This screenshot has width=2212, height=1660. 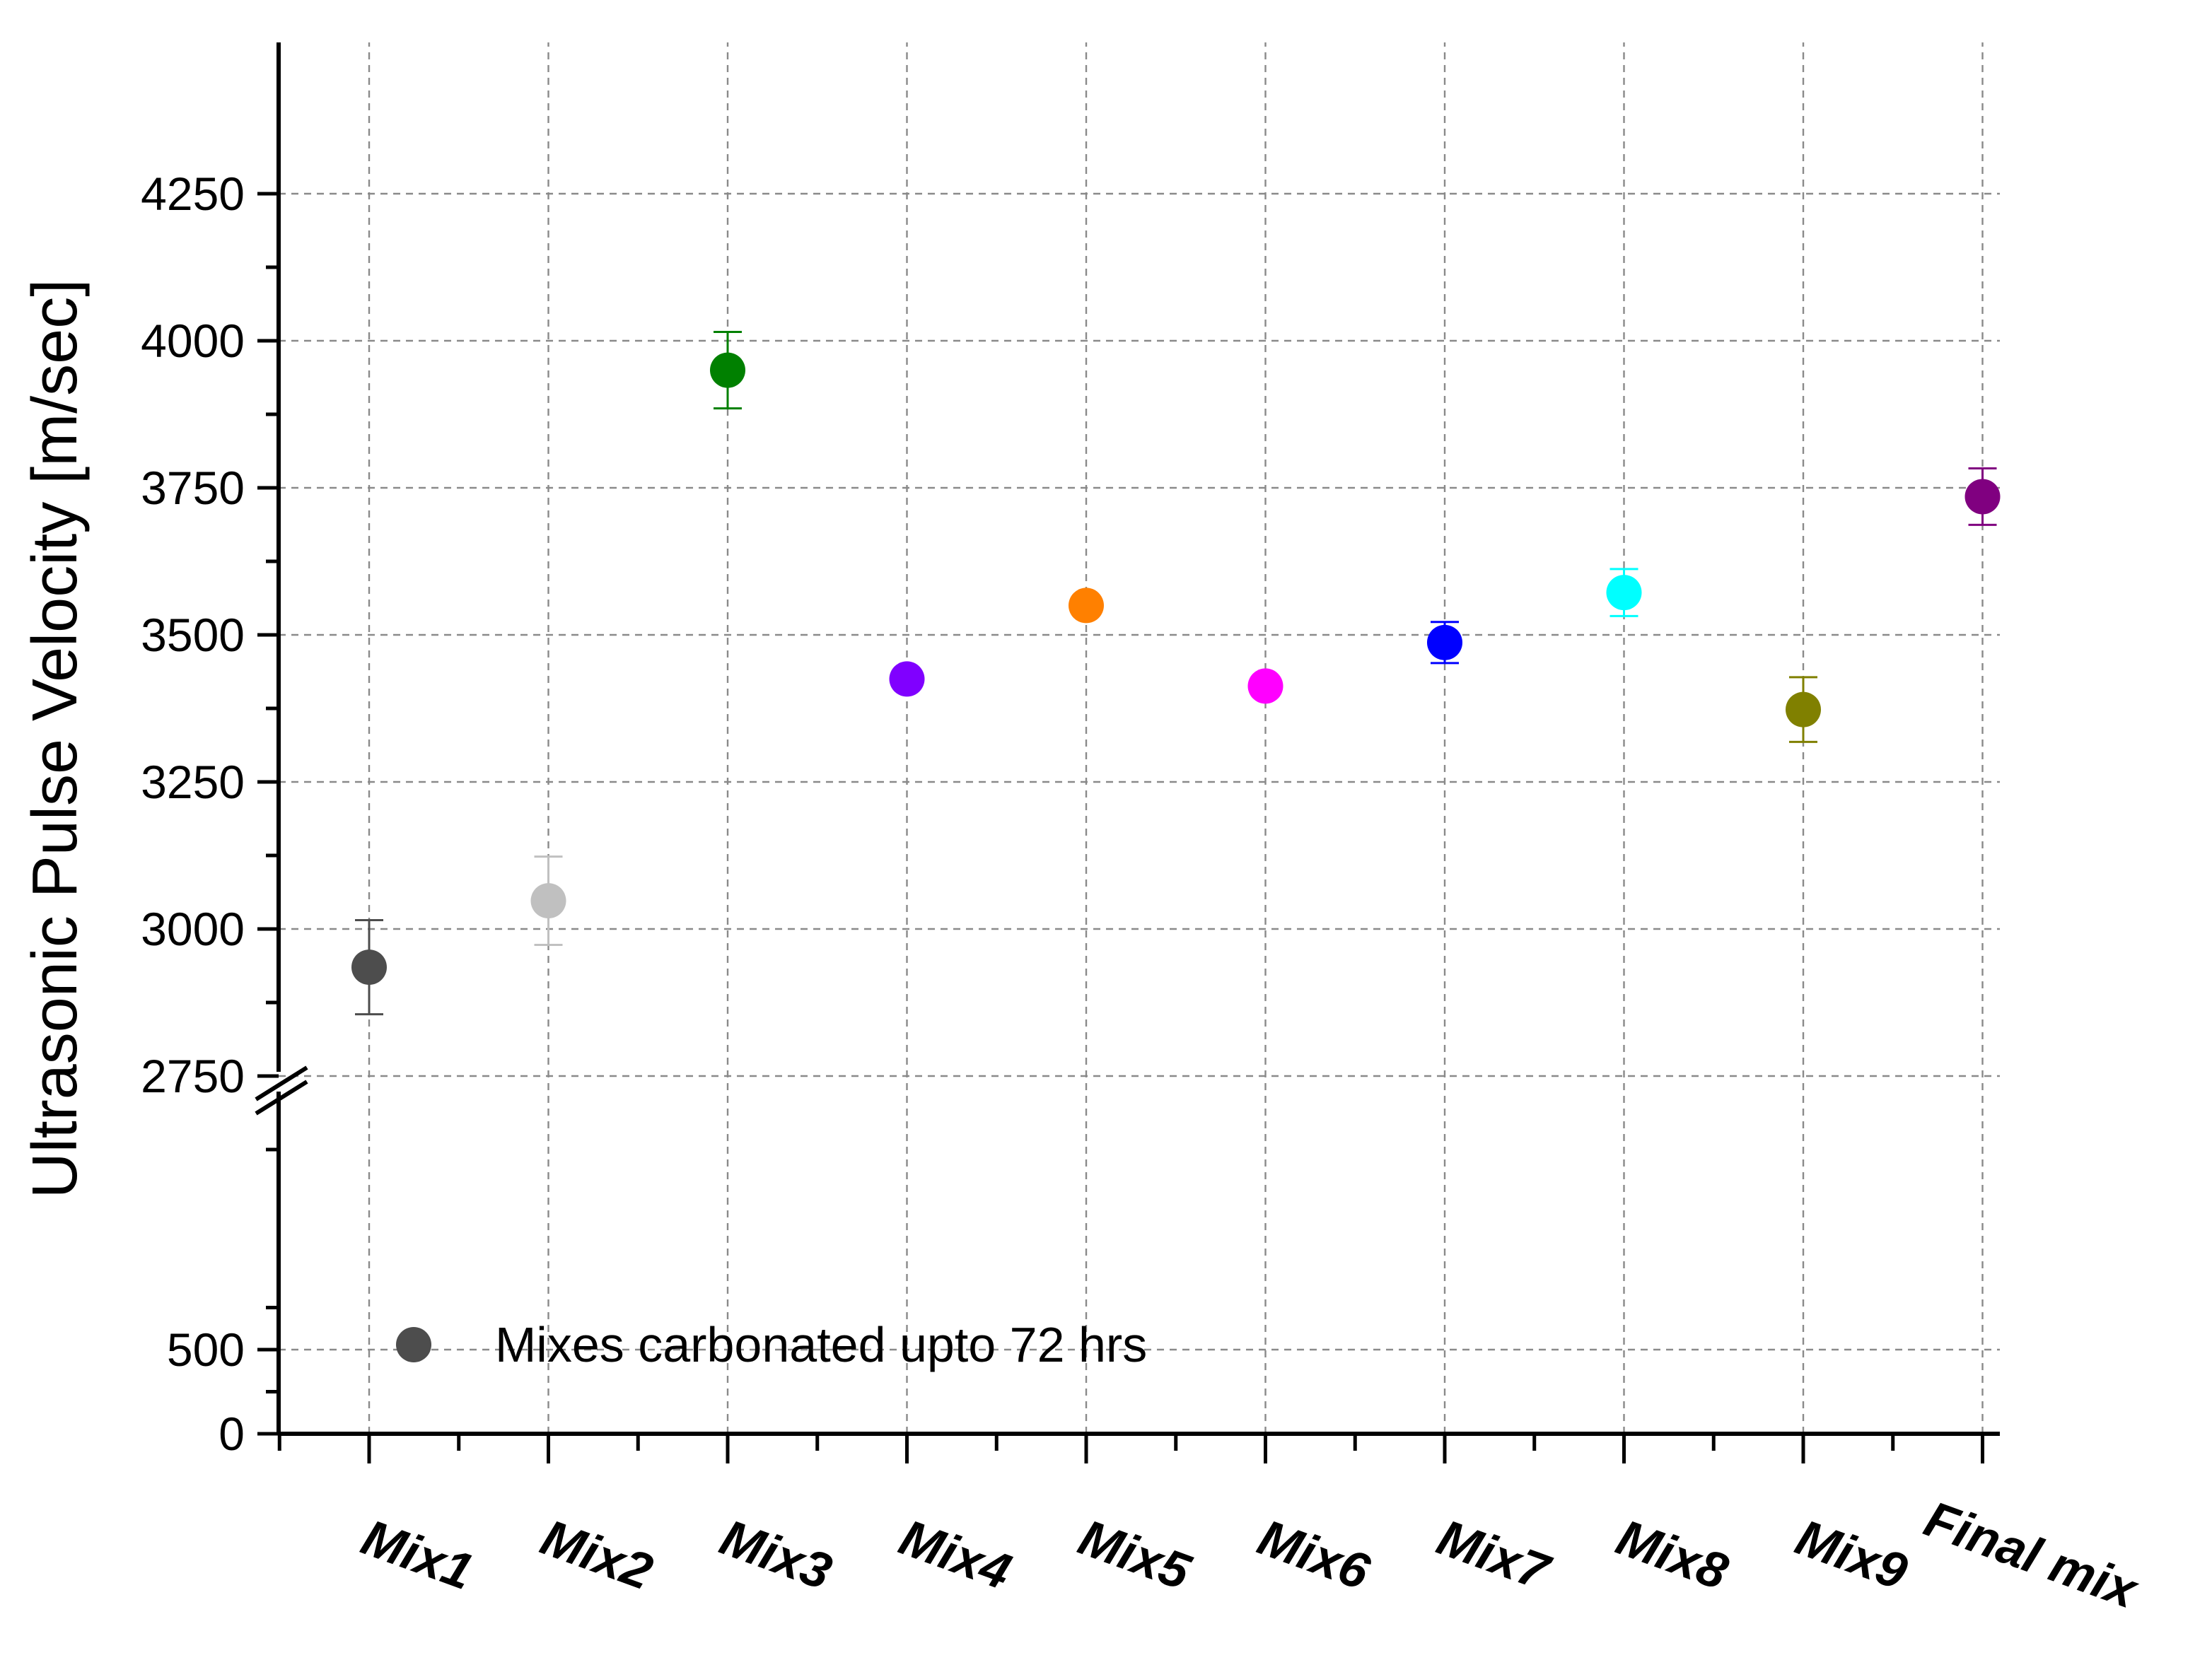 What do you see at coordinates (776, 1555) in the screenshot?
I see `x-tick-label: Mix3` at bounding box center [776, 1555].